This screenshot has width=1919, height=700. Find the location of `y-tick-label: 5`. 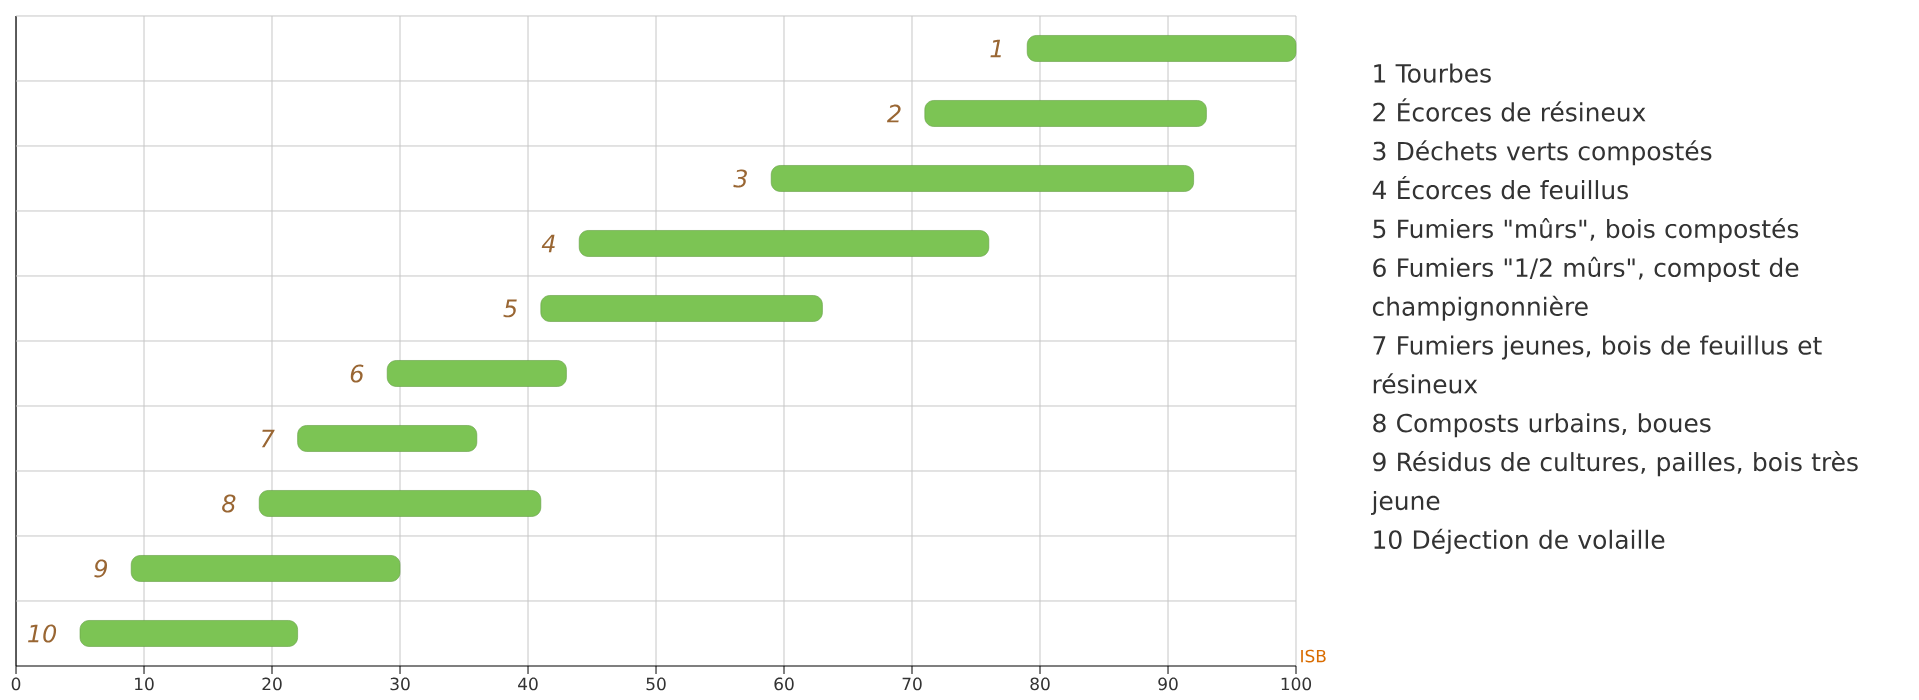

y-tick-label: 5 is located at coordinates (510, 308).